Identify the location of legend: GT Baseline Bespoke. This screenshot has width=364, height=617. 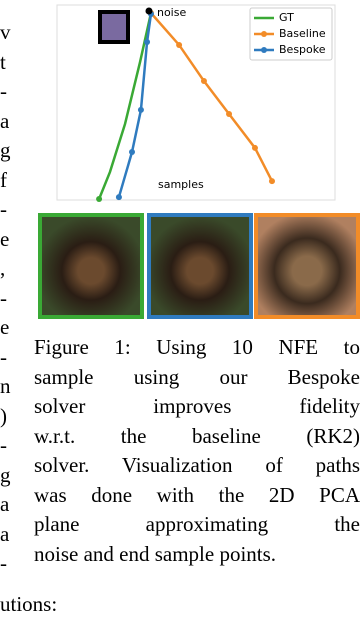
(291, 34).